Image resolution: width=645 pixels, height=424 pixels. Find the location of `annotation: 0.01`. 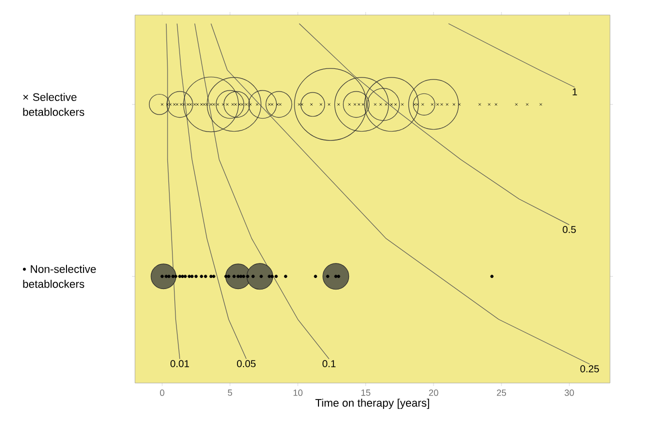

annotation: 0.01 is located at coordinates (180, 364).